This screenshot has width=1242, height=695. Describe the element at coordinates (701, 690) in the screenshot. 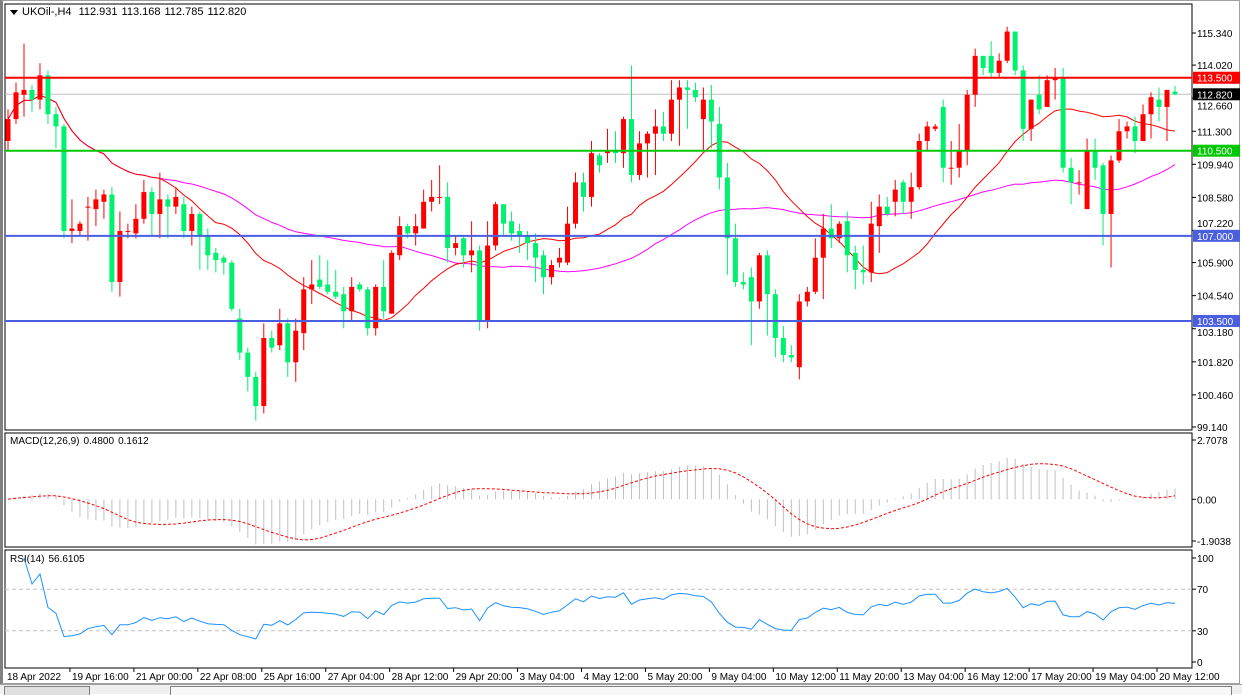

I see `chart-tab-active` at that location.